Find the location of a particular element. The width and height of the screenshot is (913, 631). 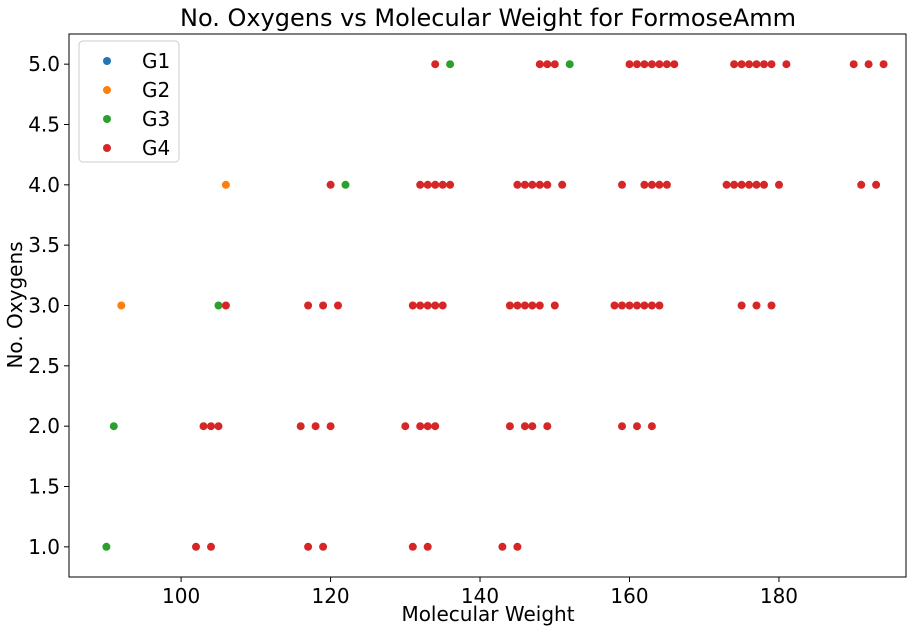

y-tick-label: 1.0 is located at coordinates (44, 547).